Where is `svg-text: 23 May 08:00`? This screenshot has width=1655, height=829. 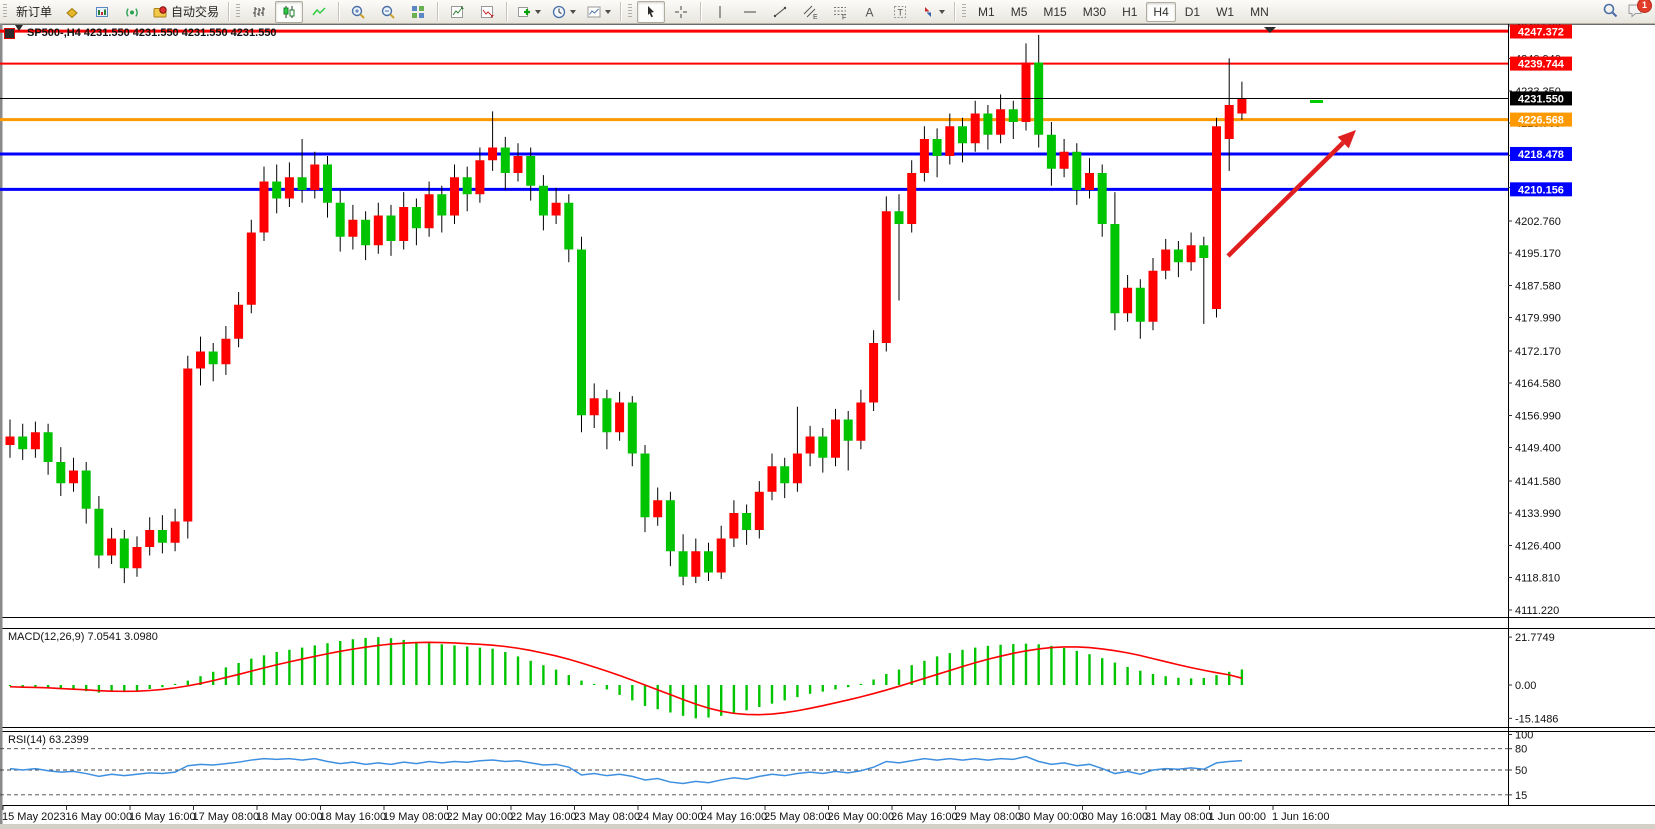
svg-text: 23 May 08:00 is located at coordinates (607, 817).